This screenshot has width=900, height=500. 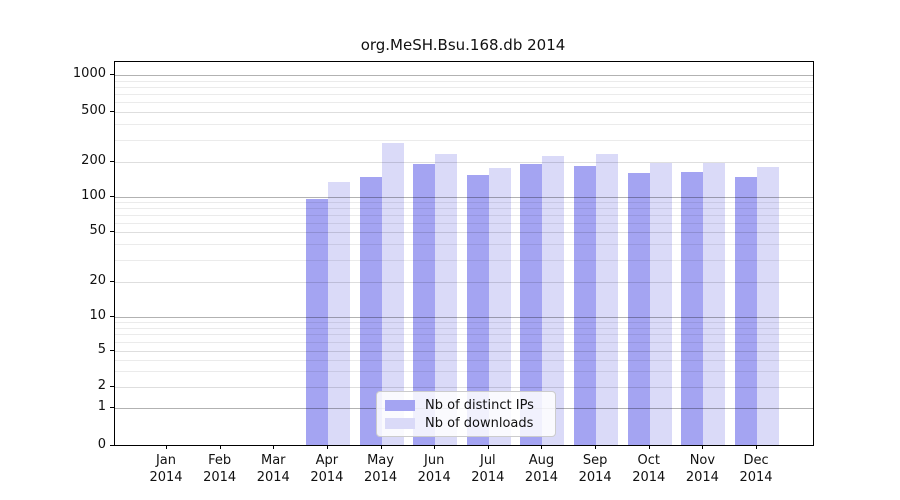 I want to click on x-tickmark-mar, so click(x=274, y=447).